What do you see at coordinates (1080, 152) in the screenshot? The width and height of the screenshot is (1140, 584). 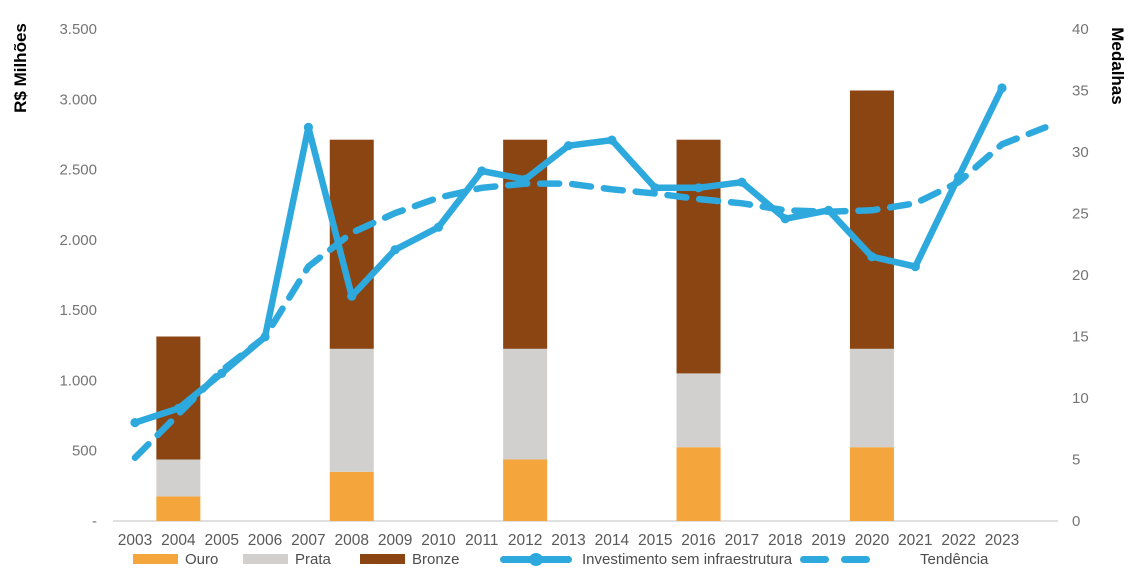 I see `right-axis-tick-label: 30` at bounding box center [1080, 152].